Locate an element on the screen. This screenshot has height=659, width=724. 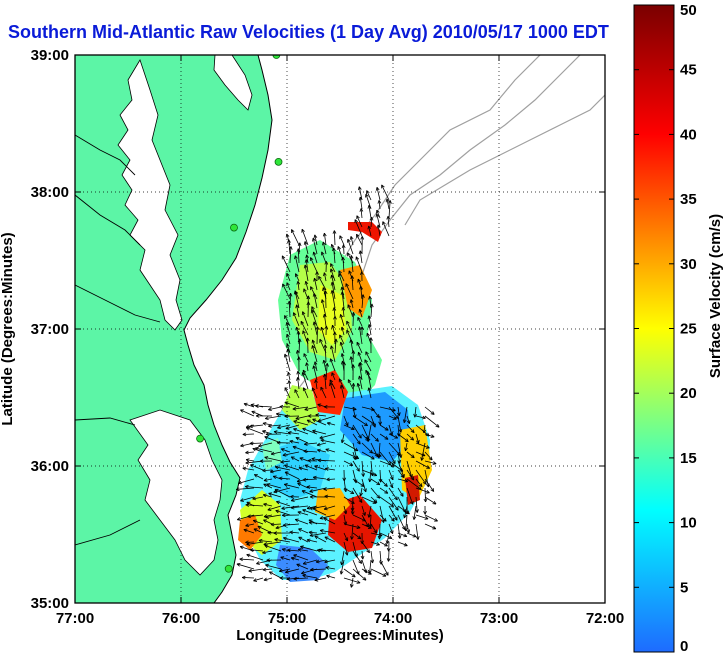
radar-site-marker is located at coordinates (278, 161).